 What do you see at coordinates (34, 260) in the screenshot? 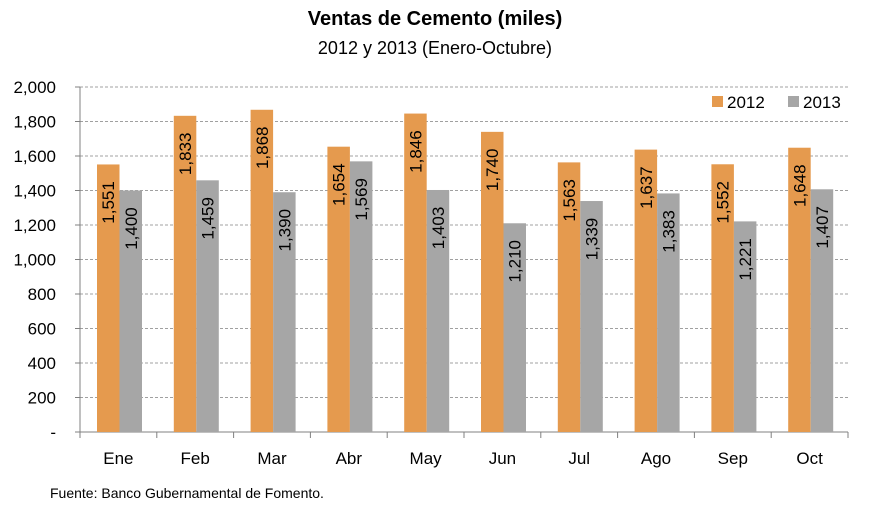
I see `y-tick-label: 1,000` at bounding box center [34, 260].